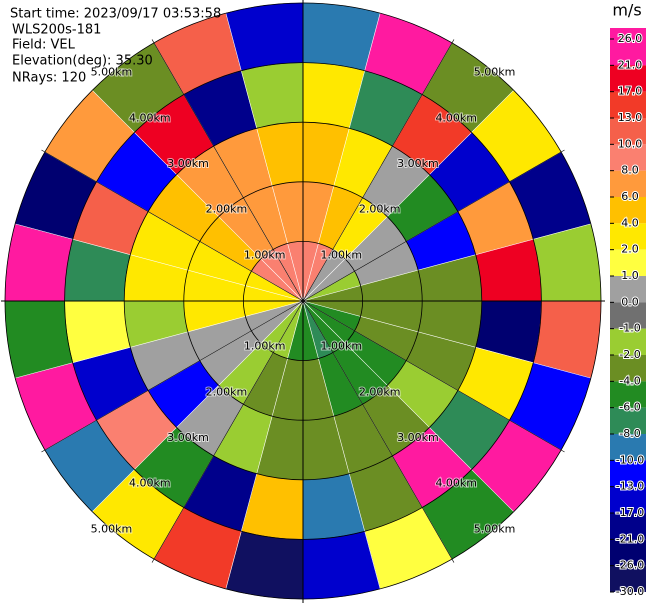 The width and height of the screenshot is (647, 607). Describe the element at coordinates (629, 433) in the screenshot. I see `colorbar-label: -8.0` at that location.